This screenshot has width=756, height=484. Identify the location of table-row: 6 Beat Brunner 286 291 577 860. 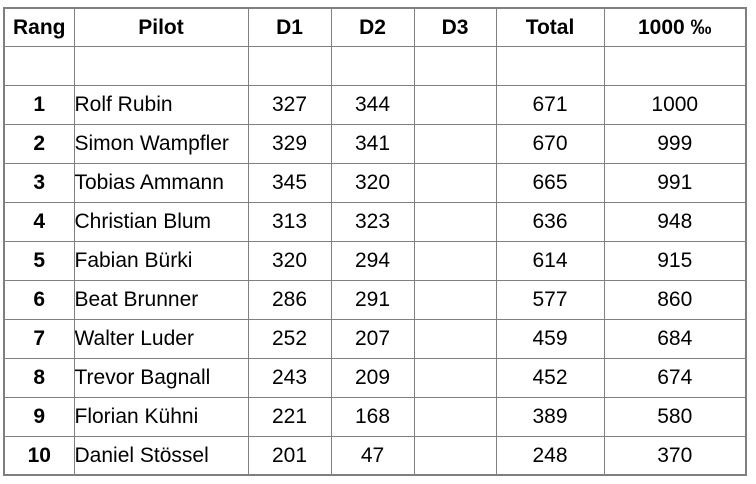
(375, 299).